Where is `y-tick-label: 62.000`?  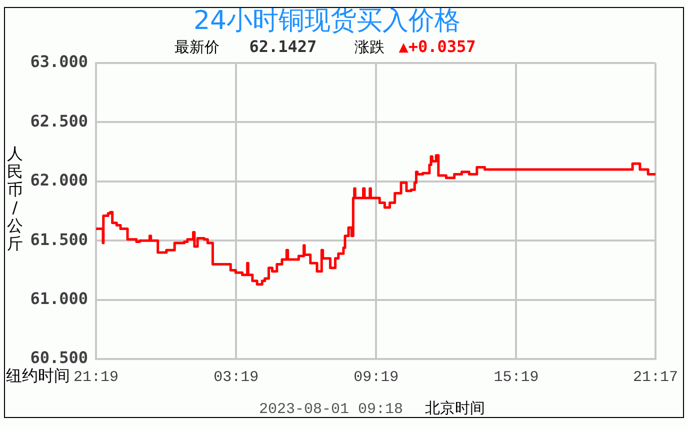
y-tick-label: 62.000 is located at coordinates (59, 180).